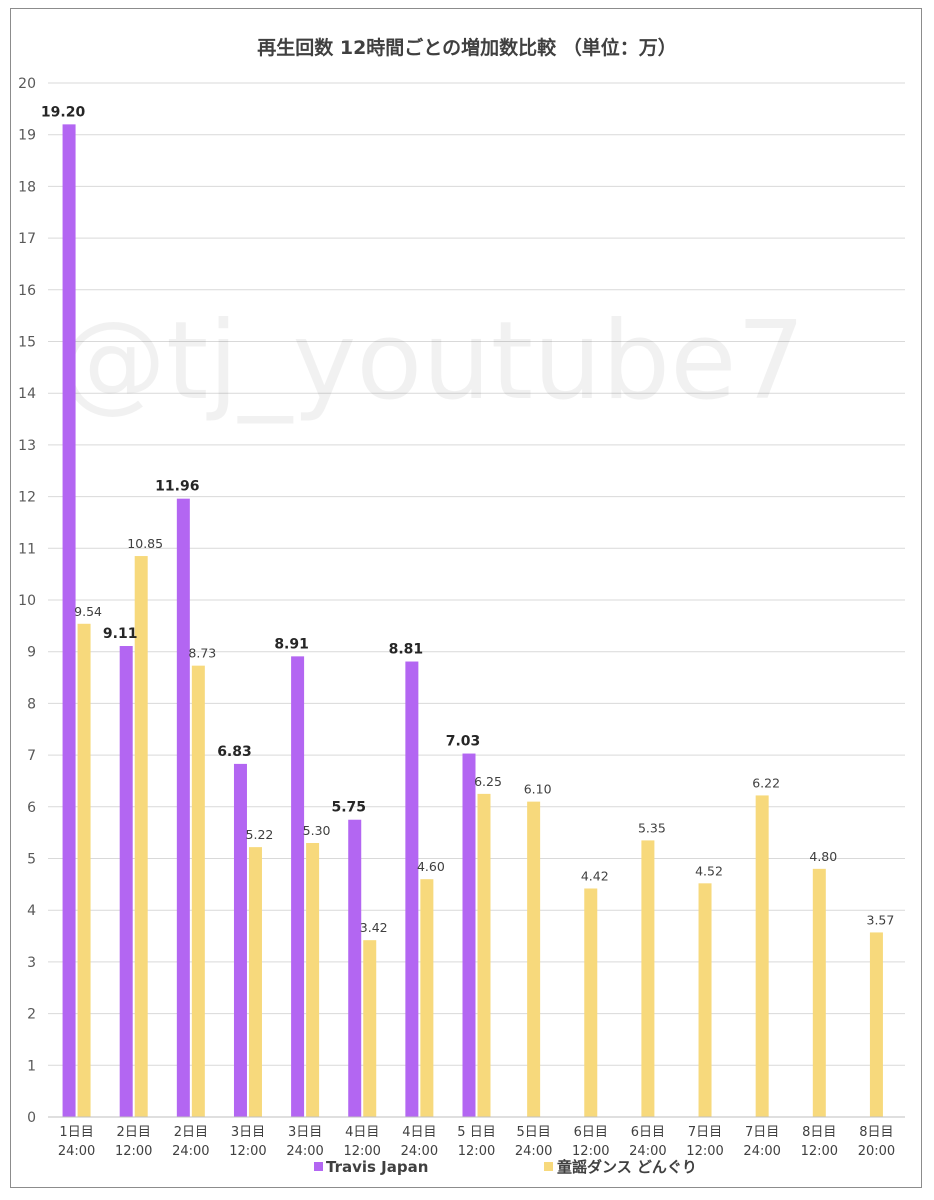  What do you see at coordinates (63, 112) in the screenshot?
I see `data-label-travis-japan: 19.20` at bounding box center [63, 112].